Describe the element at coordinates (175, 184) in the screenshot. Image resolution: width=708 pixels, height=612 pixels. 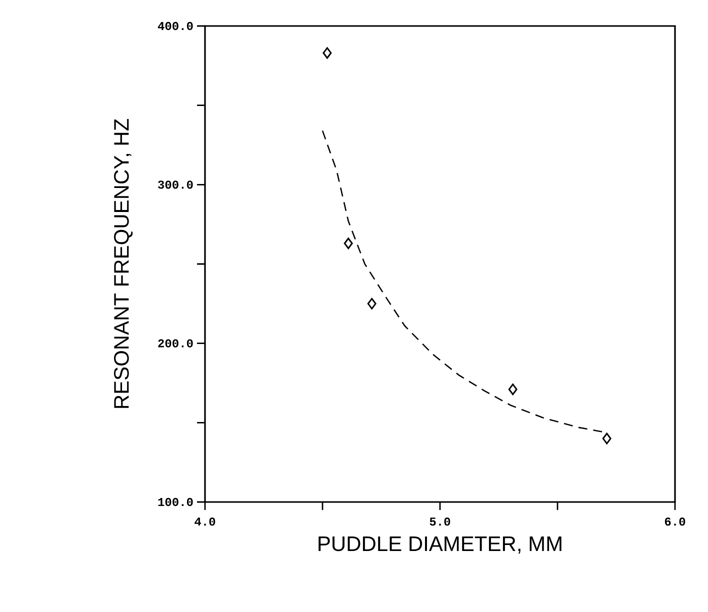
I see `y-tick-label: 300.0` at that location.